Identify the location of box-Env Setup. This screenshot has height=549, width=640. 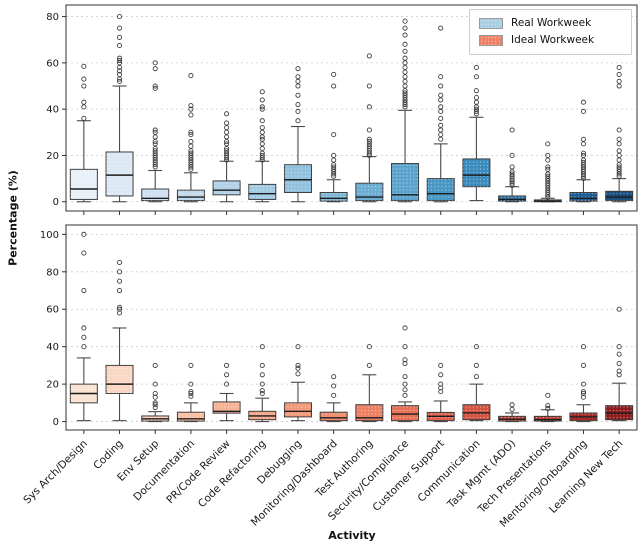
(155, 131).